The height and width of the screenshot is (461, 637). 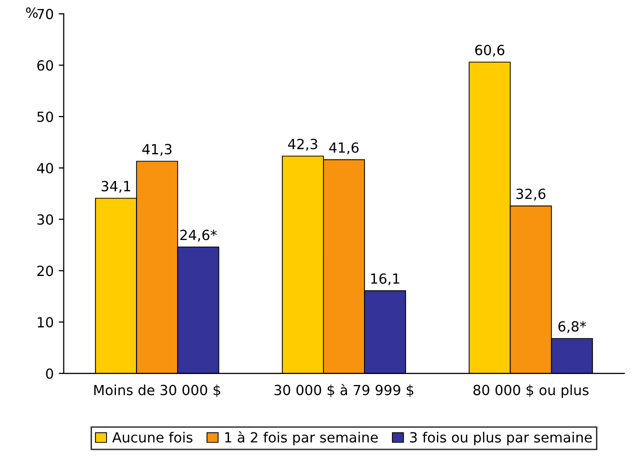 What do you see at coordinates (46, 322) in the screenshot?
I see `y-tick-label: 10` at bounding box center [46, 322].